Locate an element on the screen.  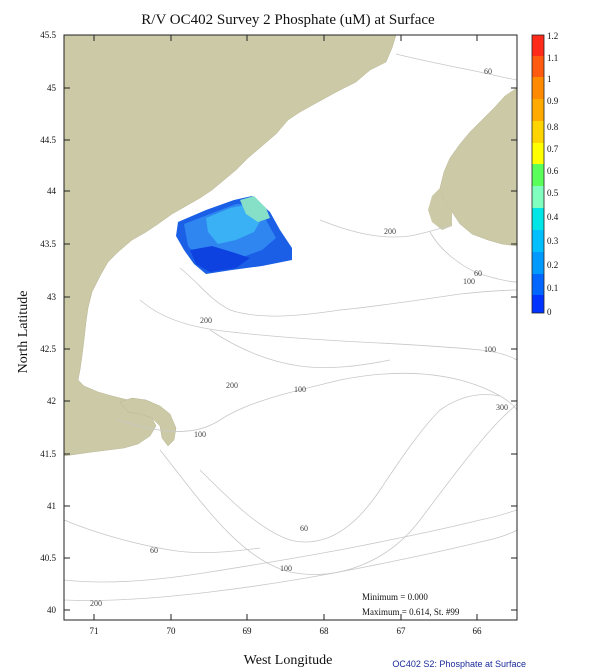
land-nova-scotia-tip is located at coordinates (440, 209).